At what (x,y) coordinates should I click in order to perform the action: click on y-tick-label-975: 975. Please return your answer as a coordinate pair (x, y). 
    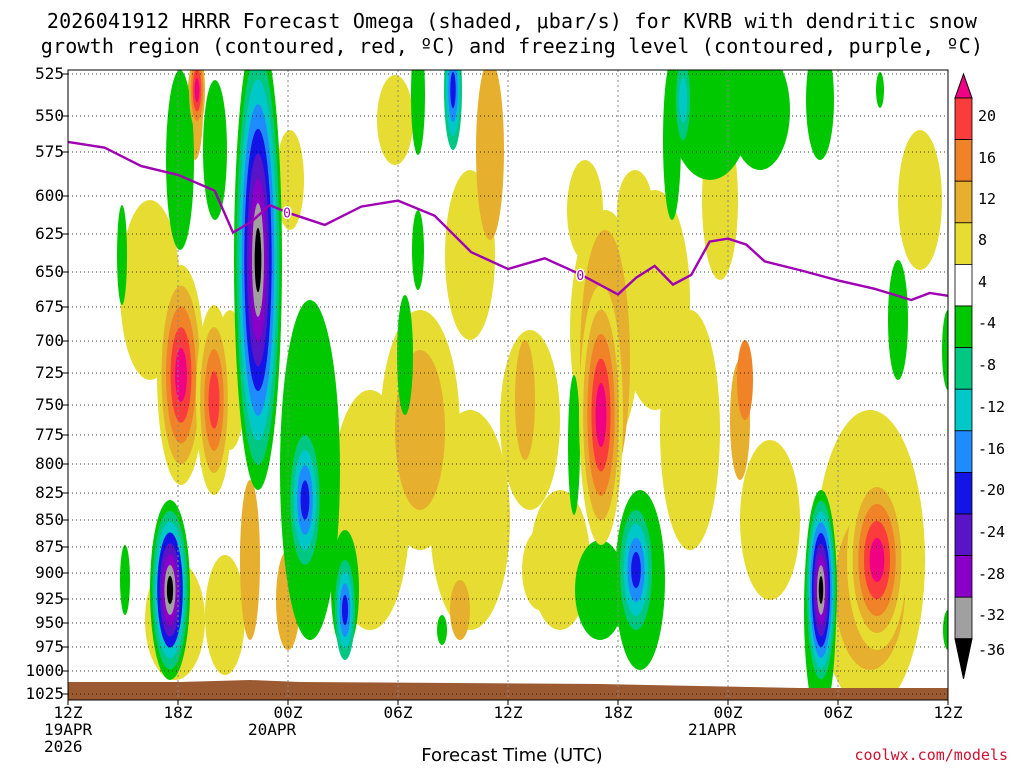
    Looking at the image, I should click on (49, 646).